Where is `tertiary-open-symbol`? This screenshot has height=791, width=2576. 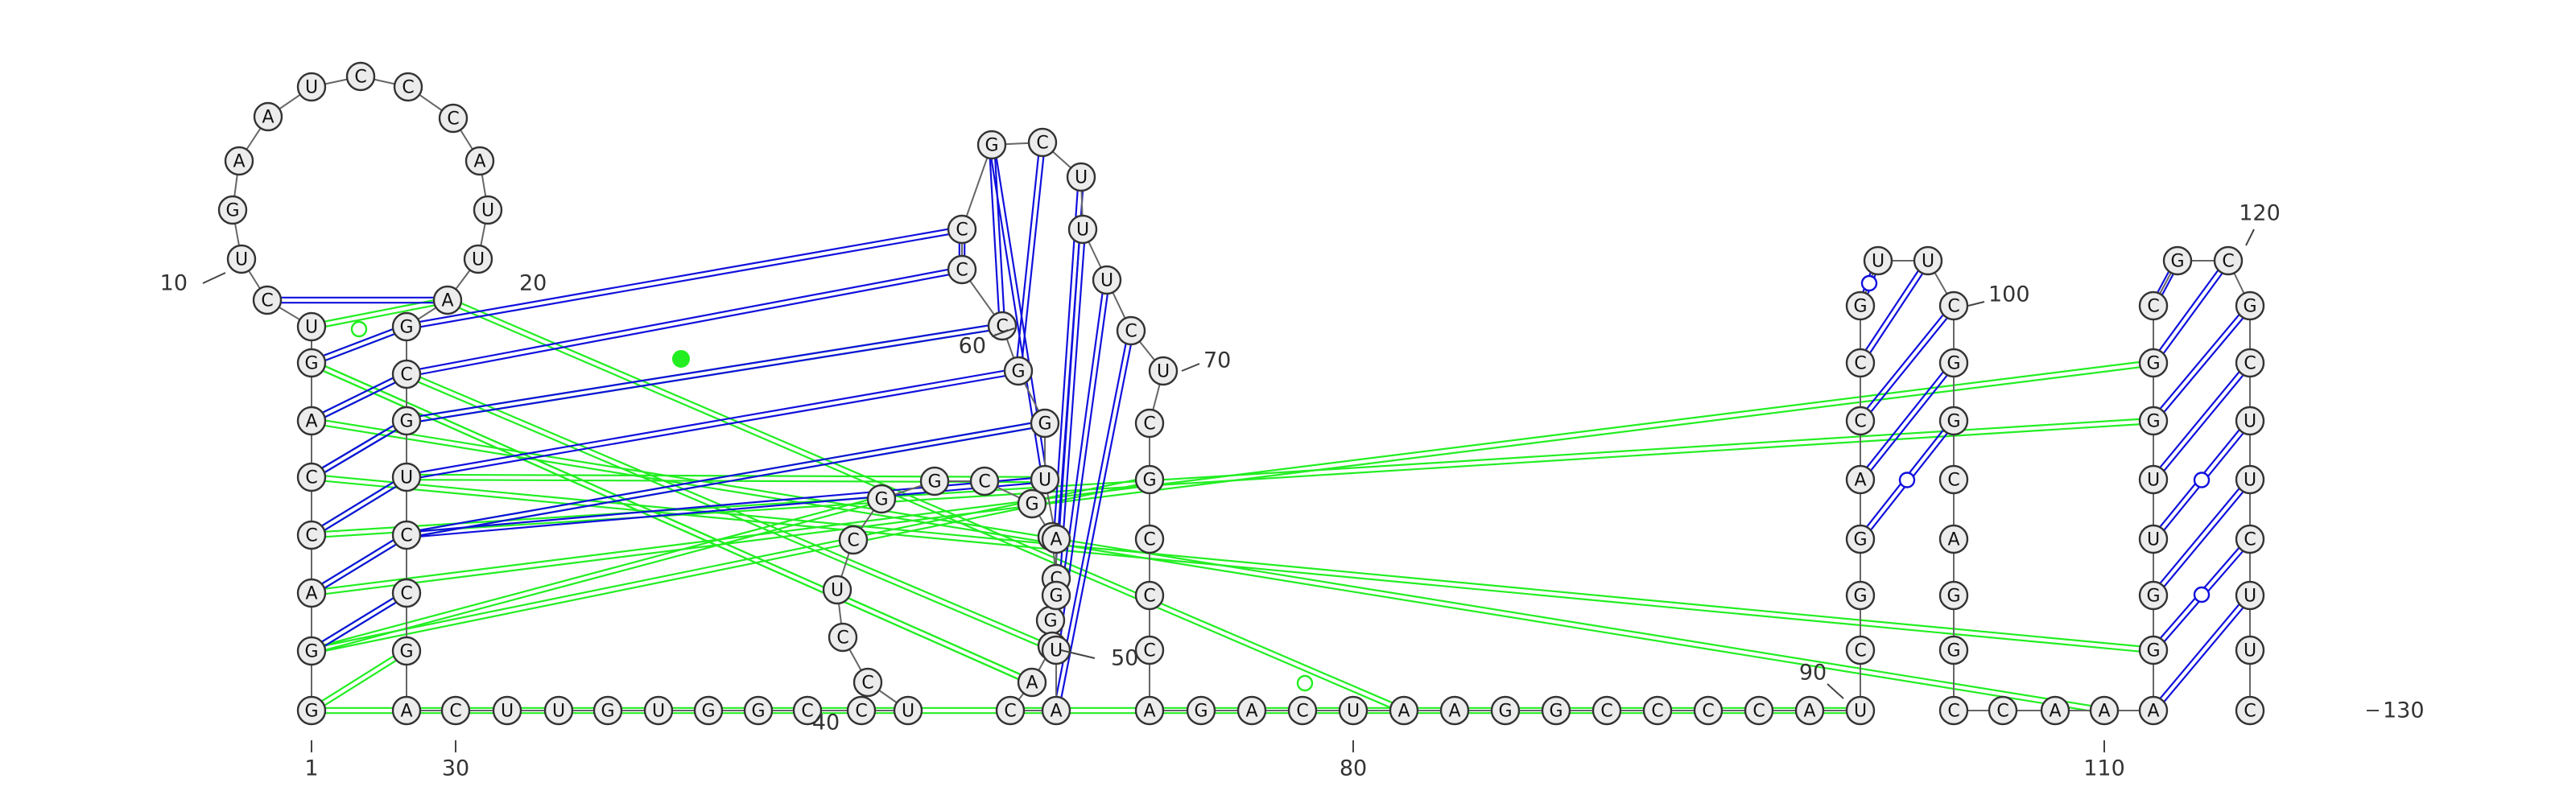
tertiary-open-symbol is located at coordinates (1305, 683).